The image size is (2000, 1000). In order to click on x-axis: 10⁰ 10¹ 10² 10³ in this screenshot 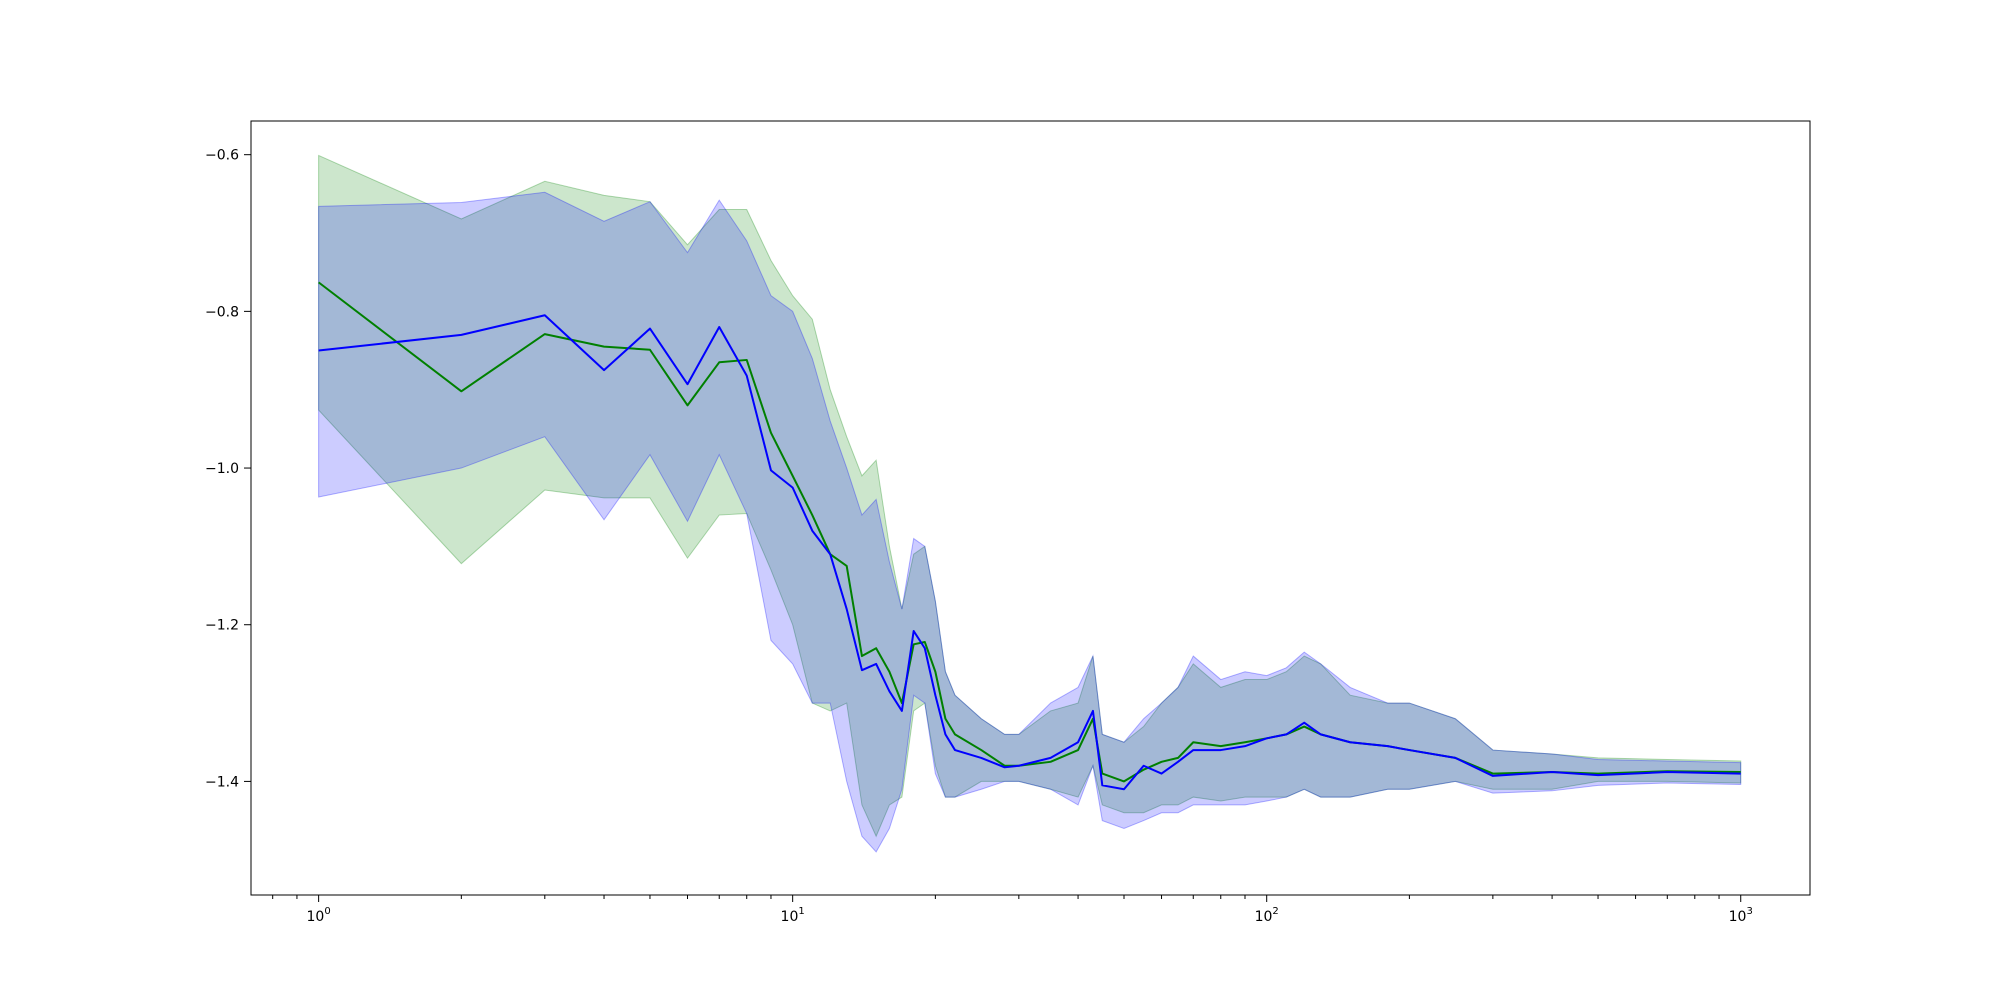, I will do `click(1012, 910)`.